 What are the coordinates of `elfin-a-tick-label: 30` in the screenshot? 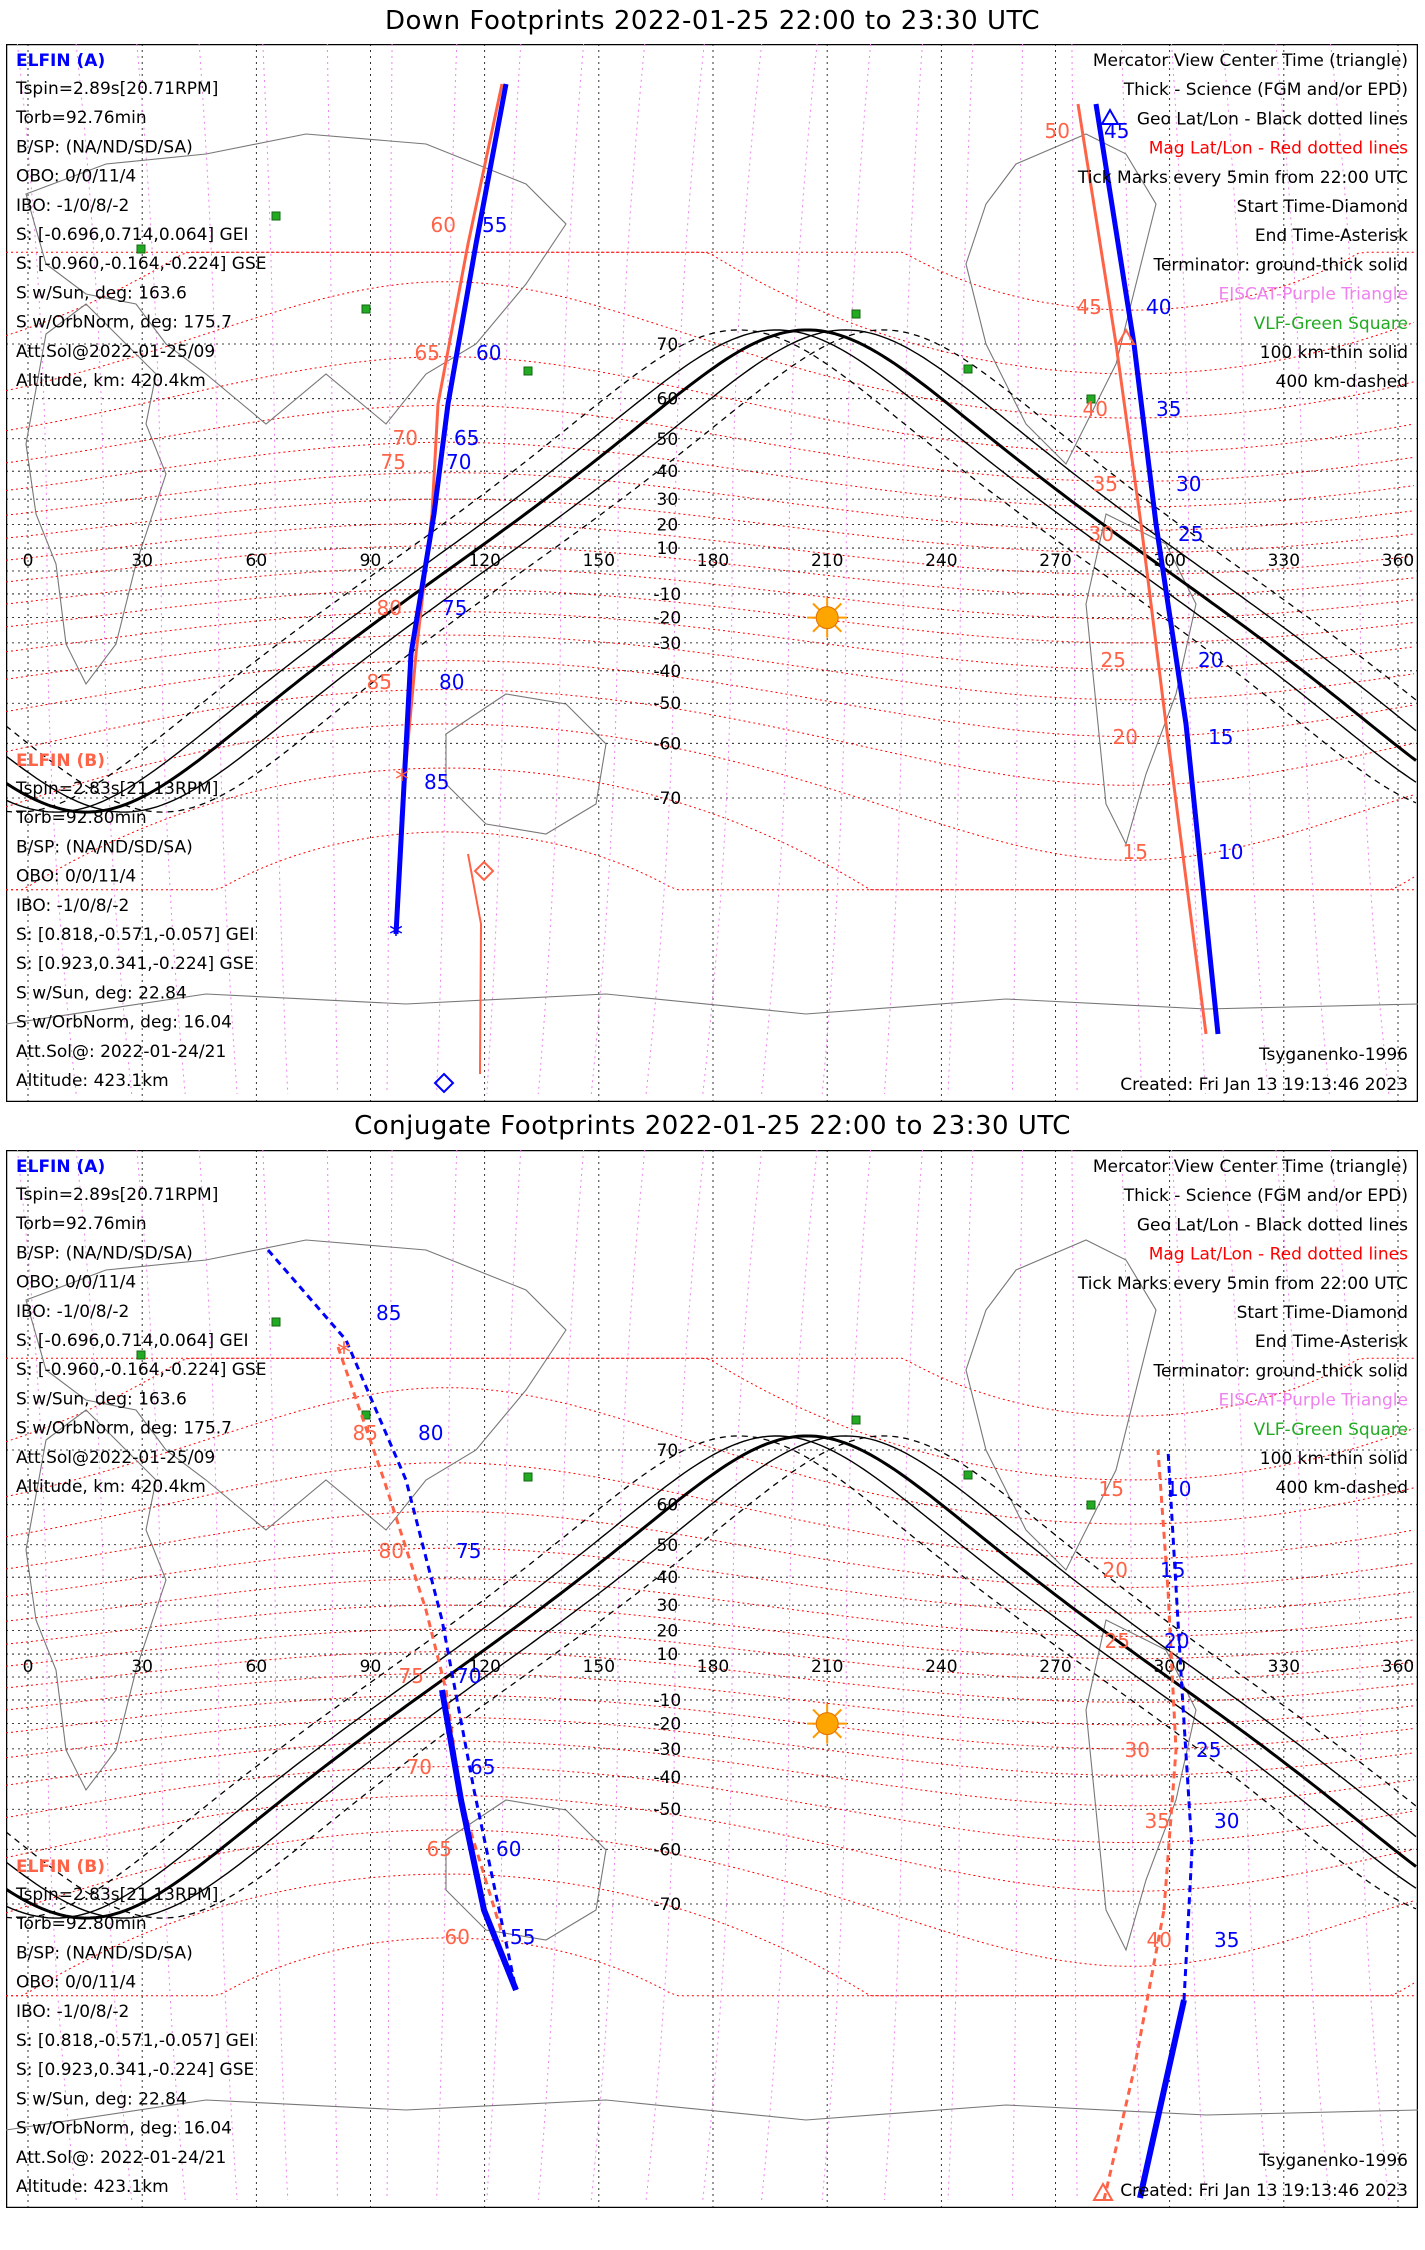 It's located at (1188, 484).